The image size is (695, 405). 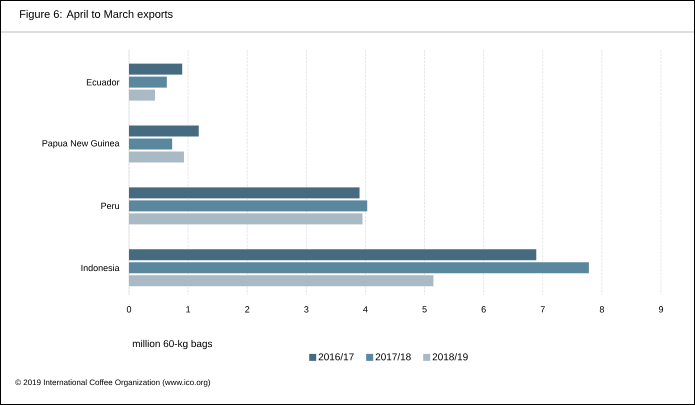 I want to click on x-tick-label: 1, so click(x=188, y=309).